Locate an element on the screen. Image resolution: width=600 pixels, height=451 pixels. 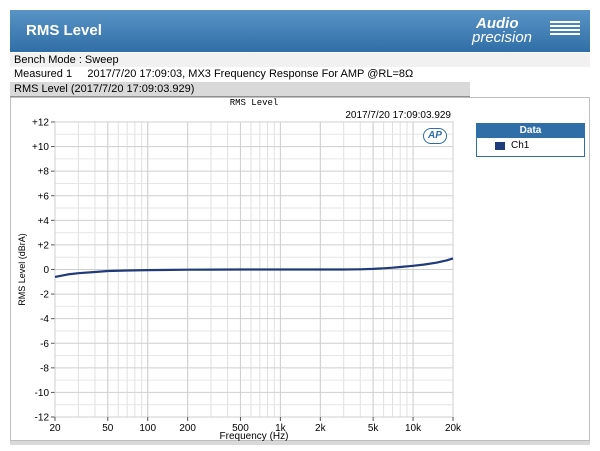
y-tick-label: 0 is located at coordinates (46, 270).